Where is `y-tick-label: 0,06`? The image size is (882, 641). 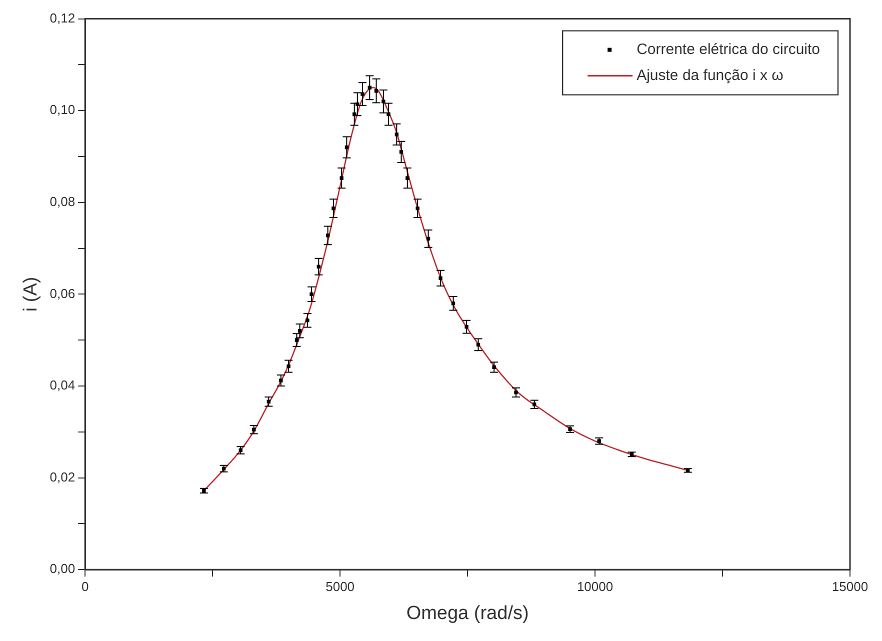
y-tick-label: 0,06 is located at coordinates (63, 293).